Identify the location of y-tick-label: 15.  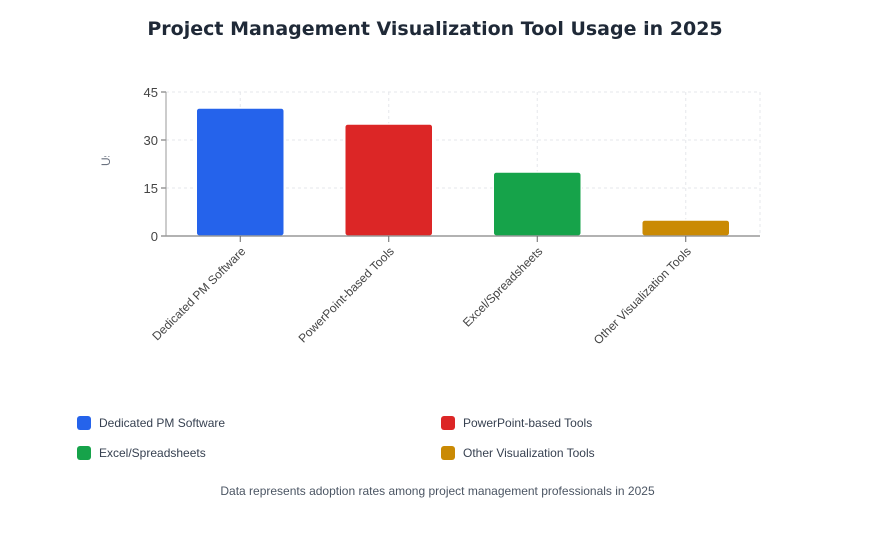
(151, 188).